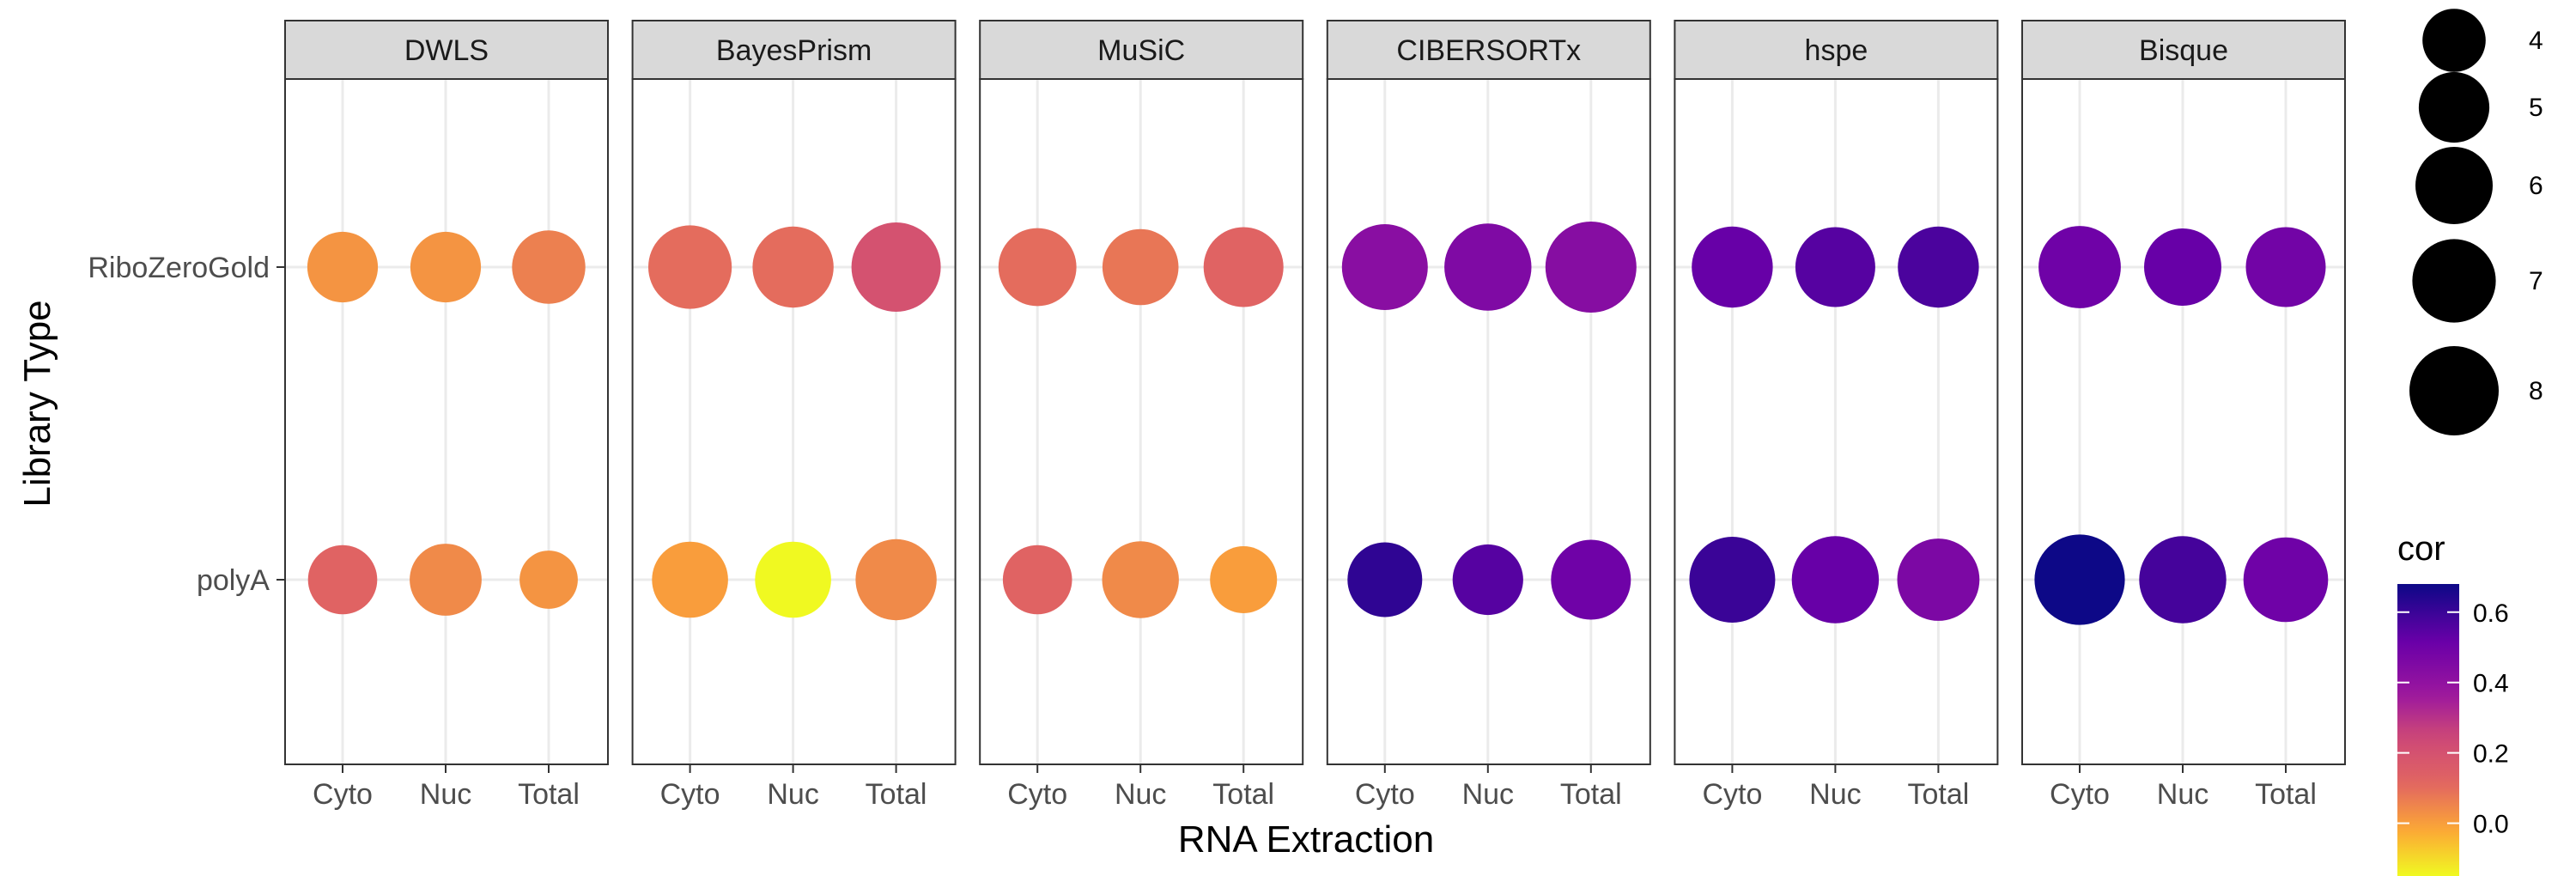 The width and height of the screenshot is (2576, 876). I want to click on point-dwls-cyto-ribozerogold, so click(343, 267).